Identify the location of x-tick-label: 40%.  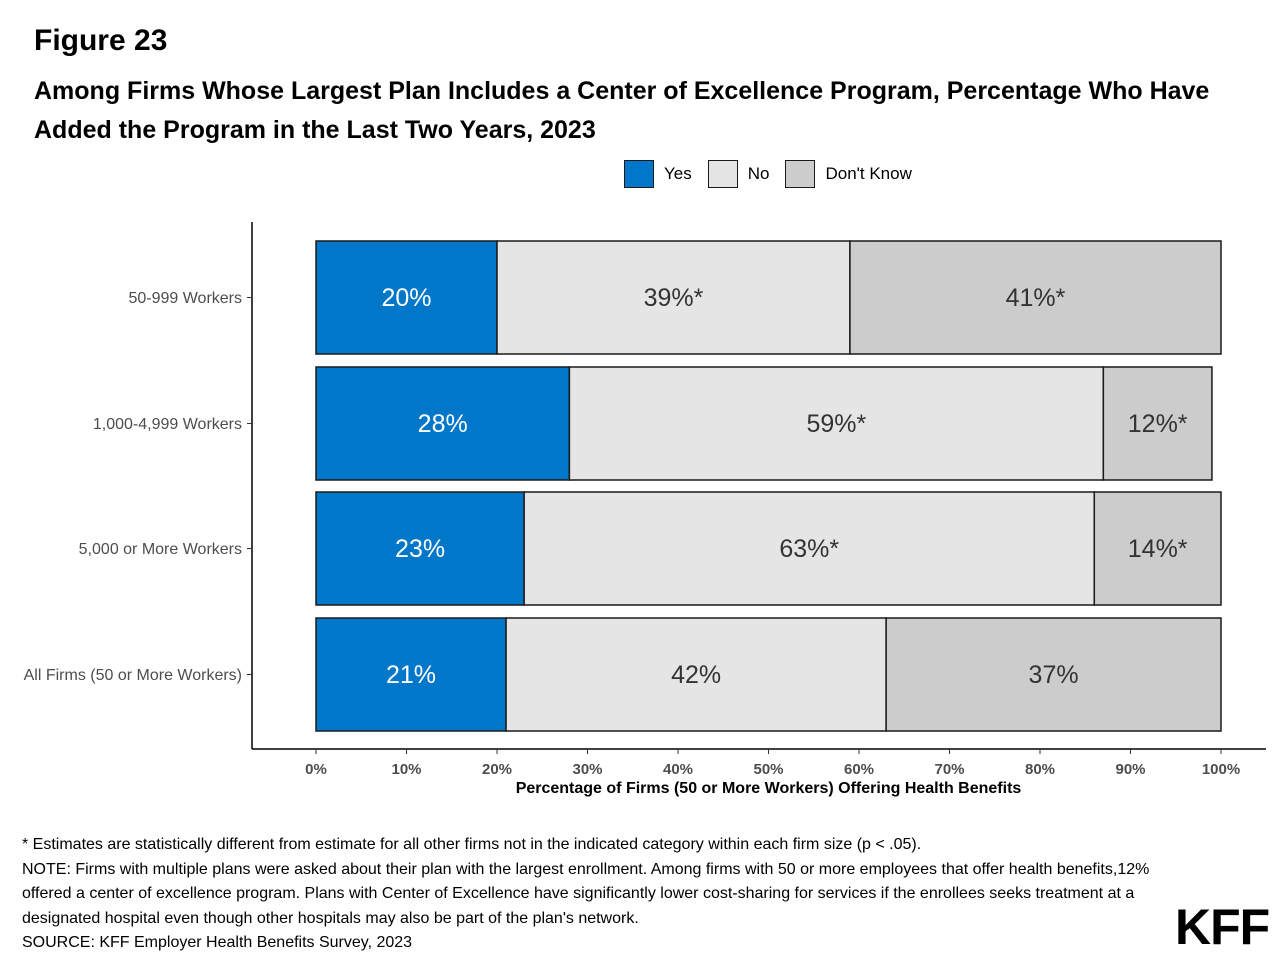
(678, 769).